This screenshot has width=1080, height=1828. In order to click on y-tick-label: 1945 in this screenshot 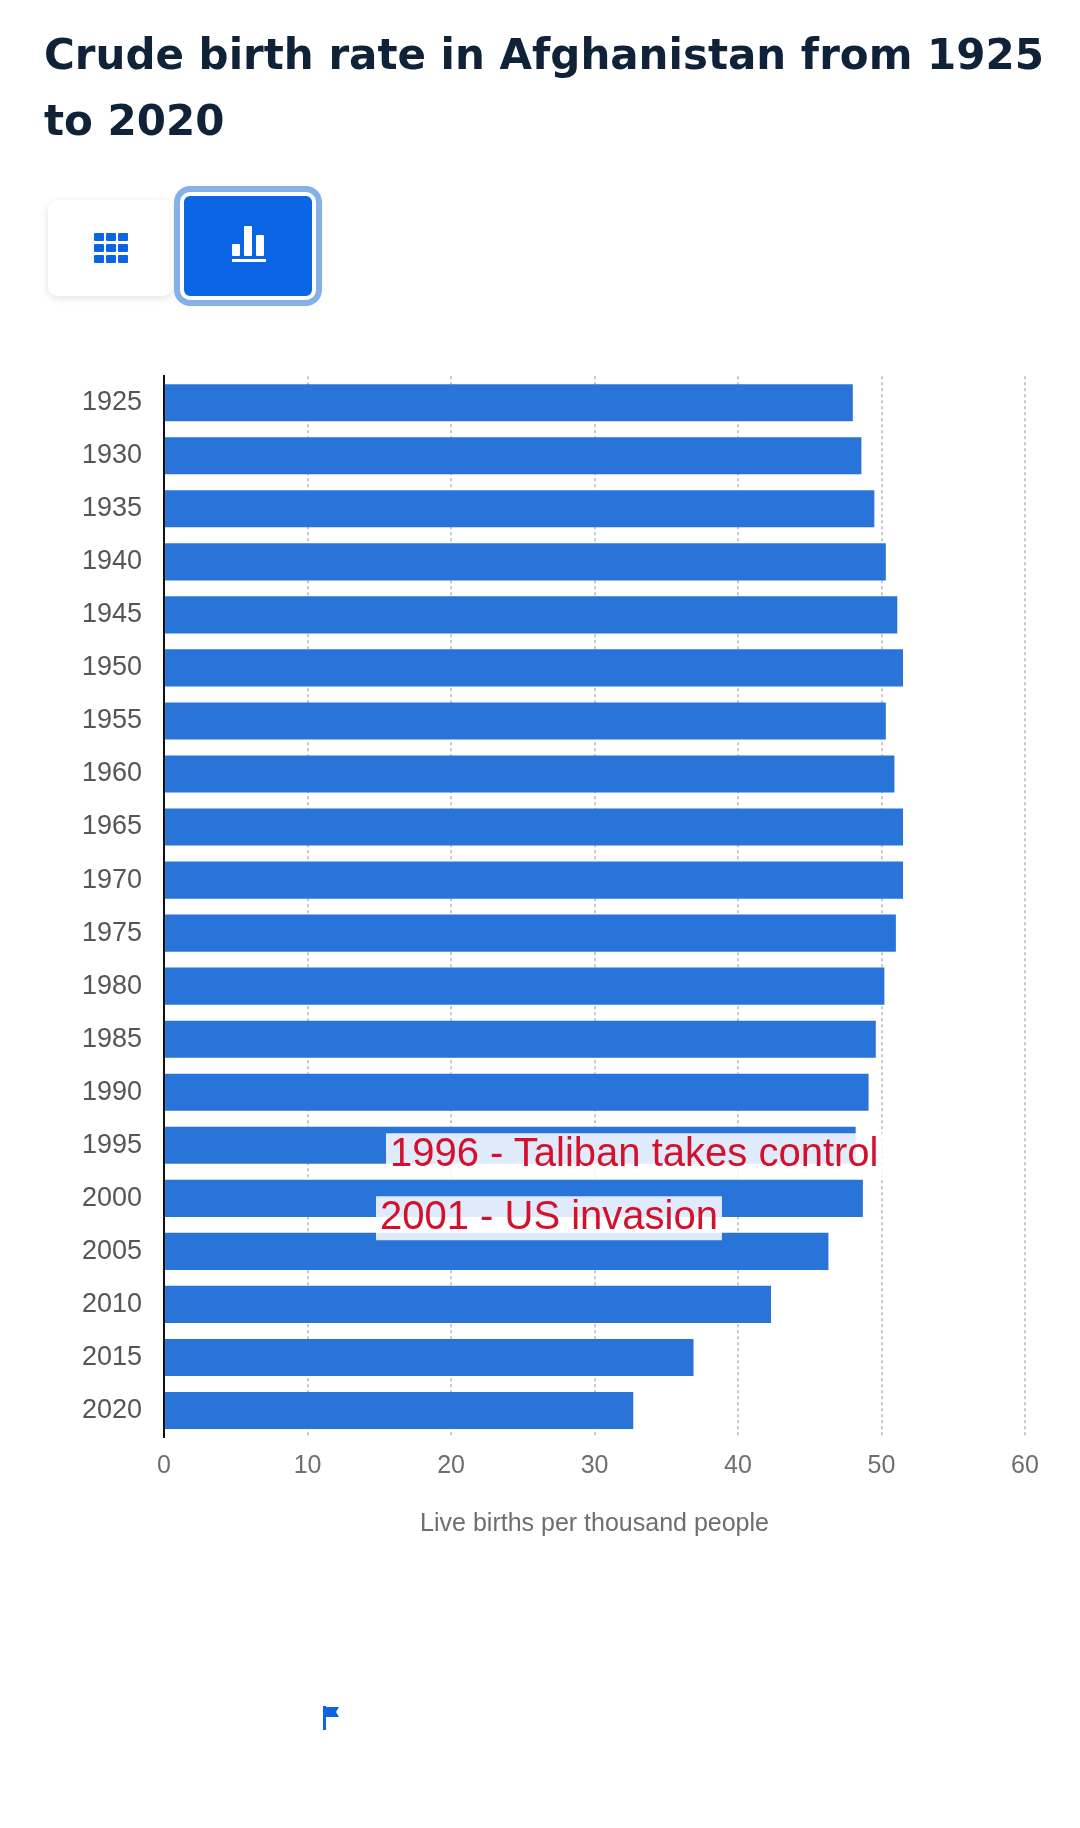, I will do `click(112, 613)`.